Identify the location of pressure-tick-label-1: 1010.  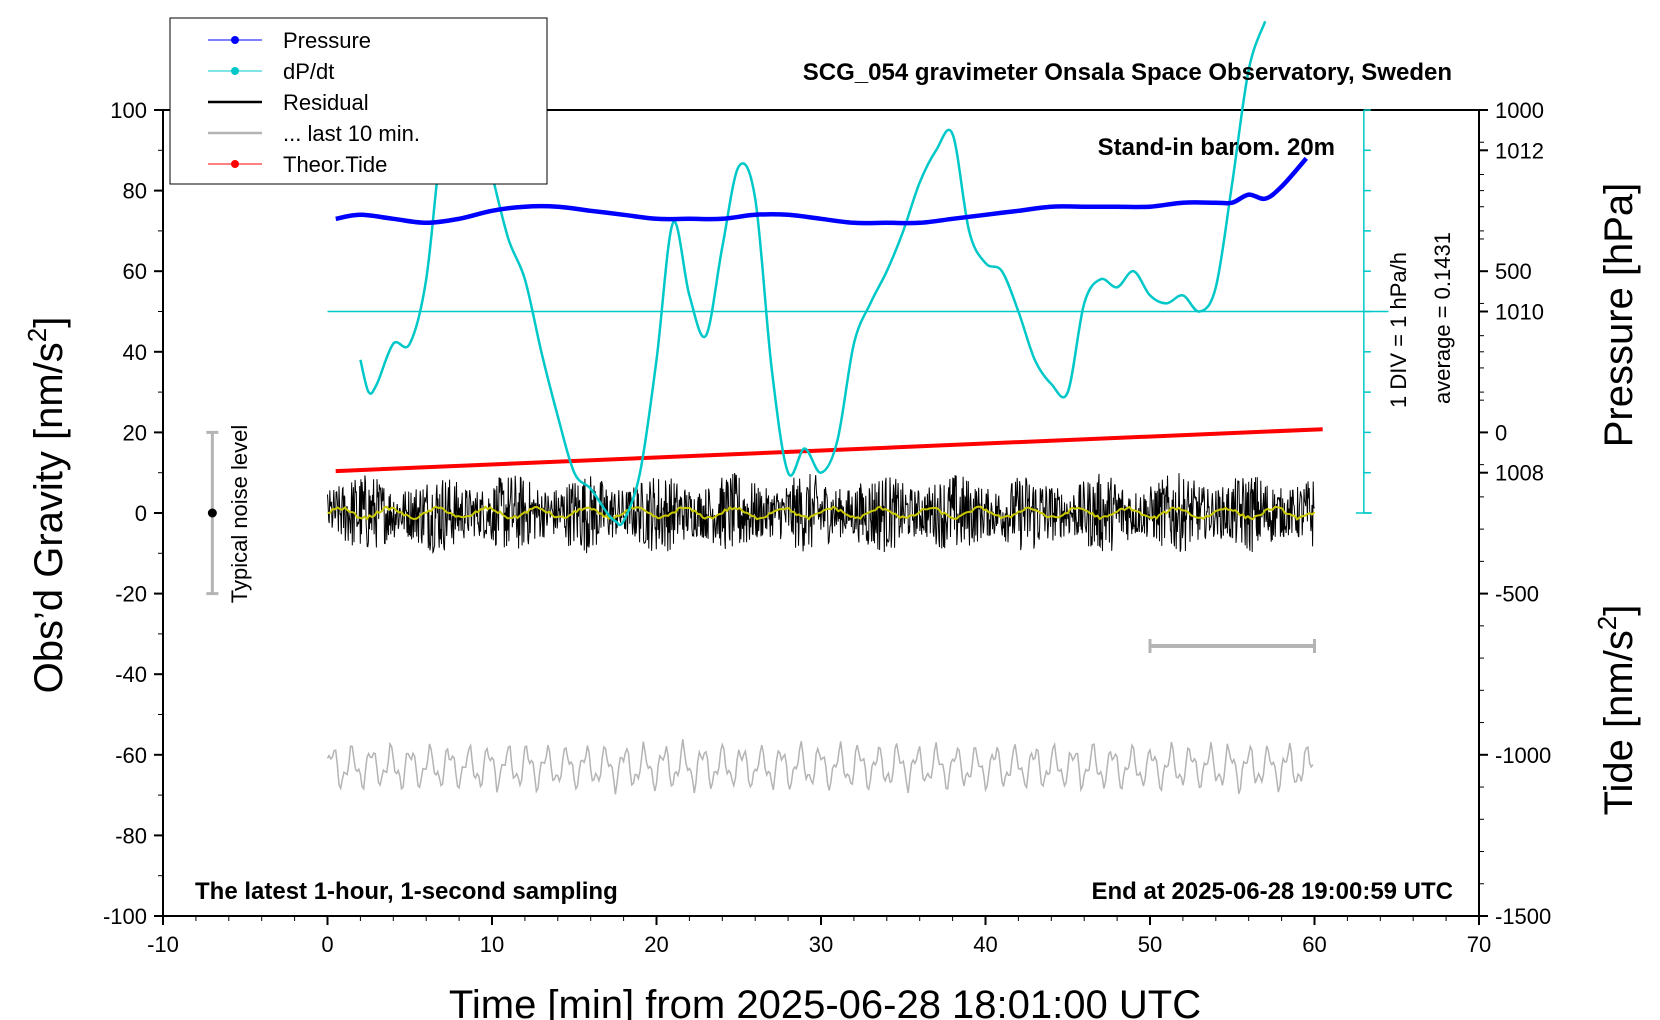
(1519, 312).